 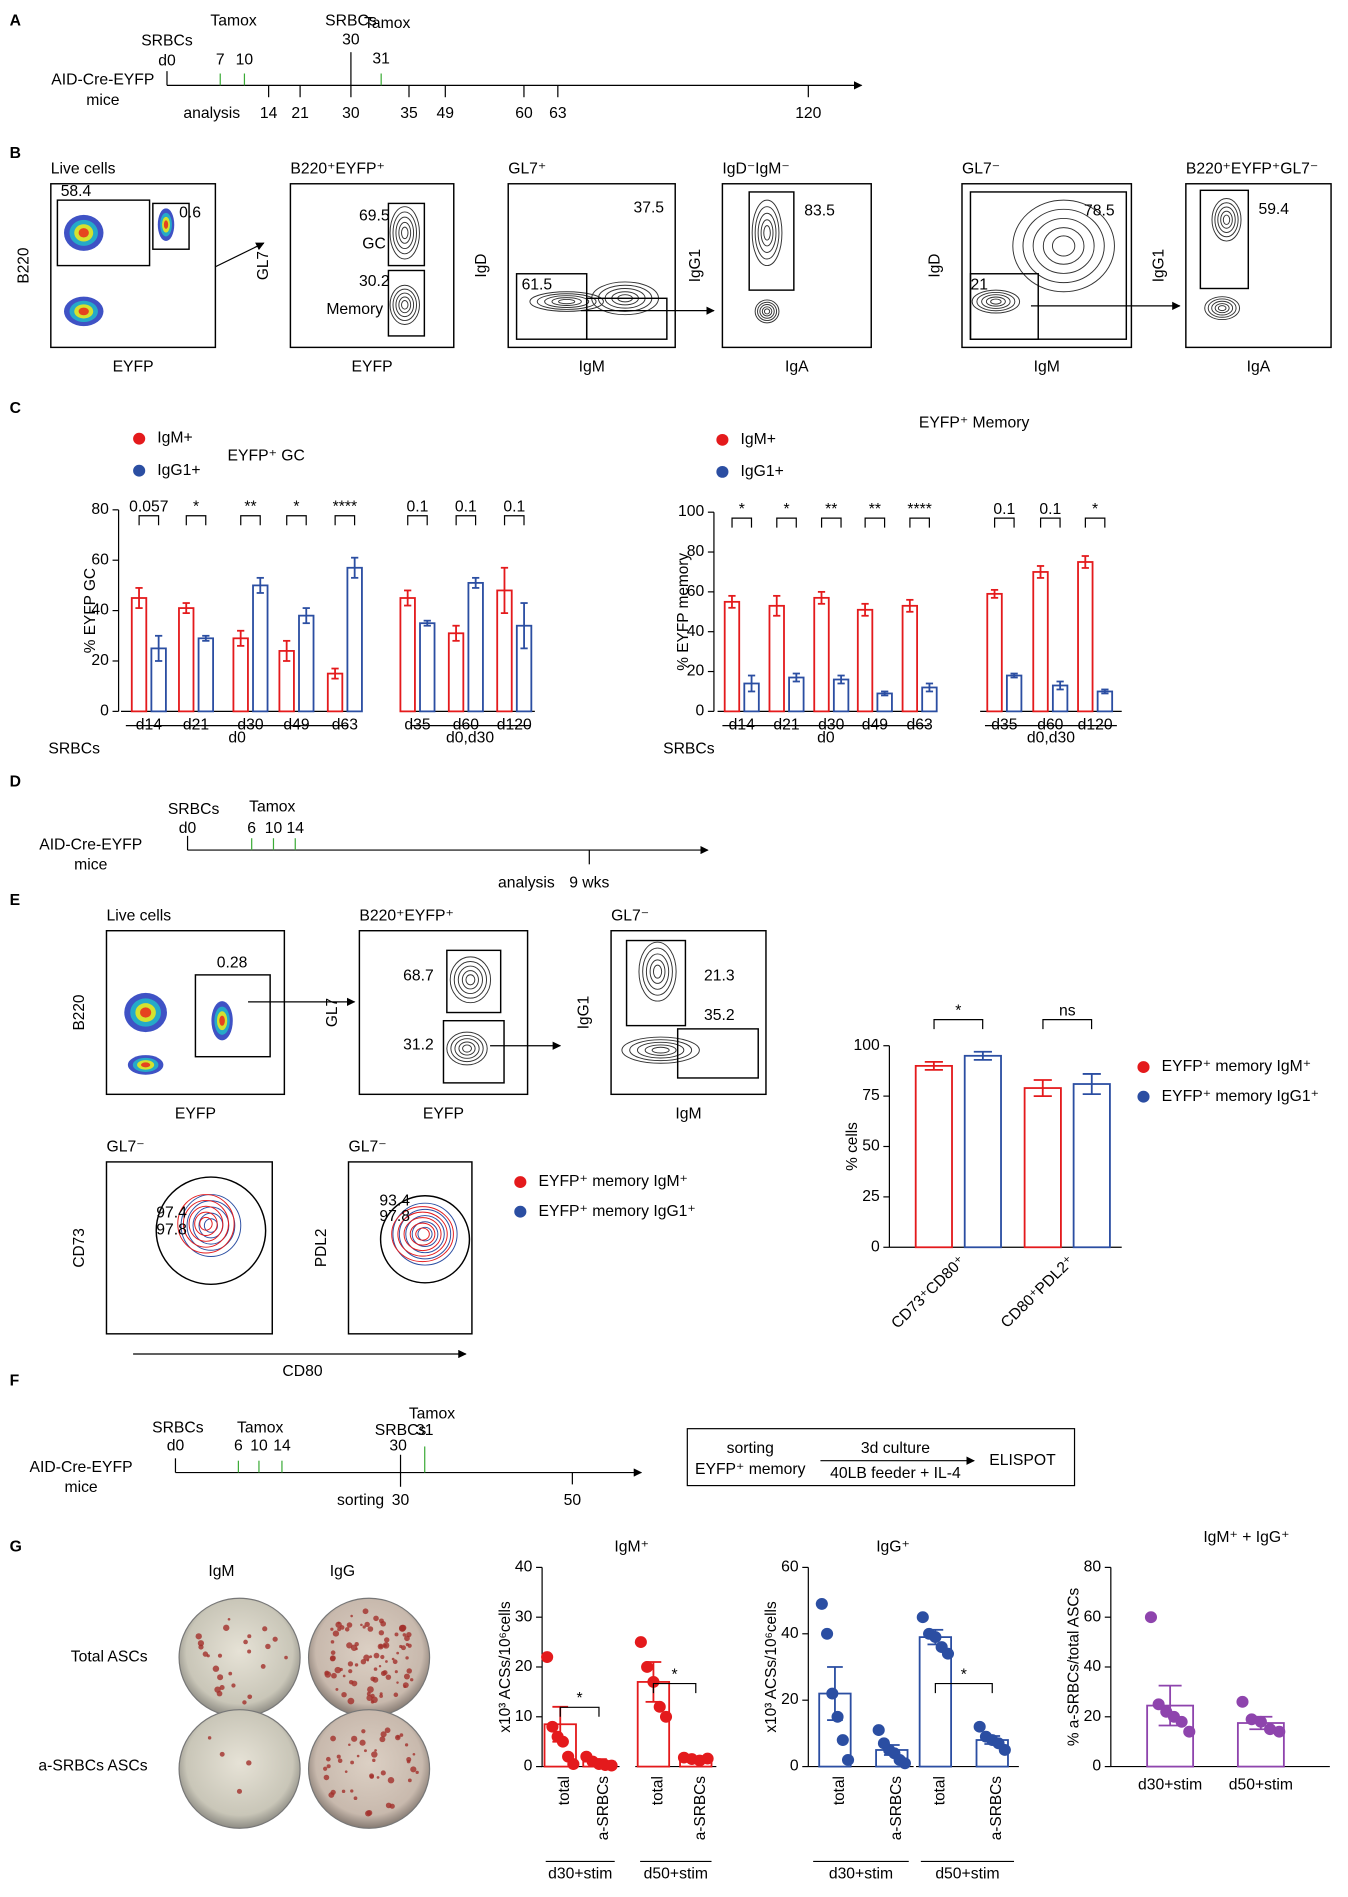 I want to click on gate-value: 69.5, so click(x=374, y=216).